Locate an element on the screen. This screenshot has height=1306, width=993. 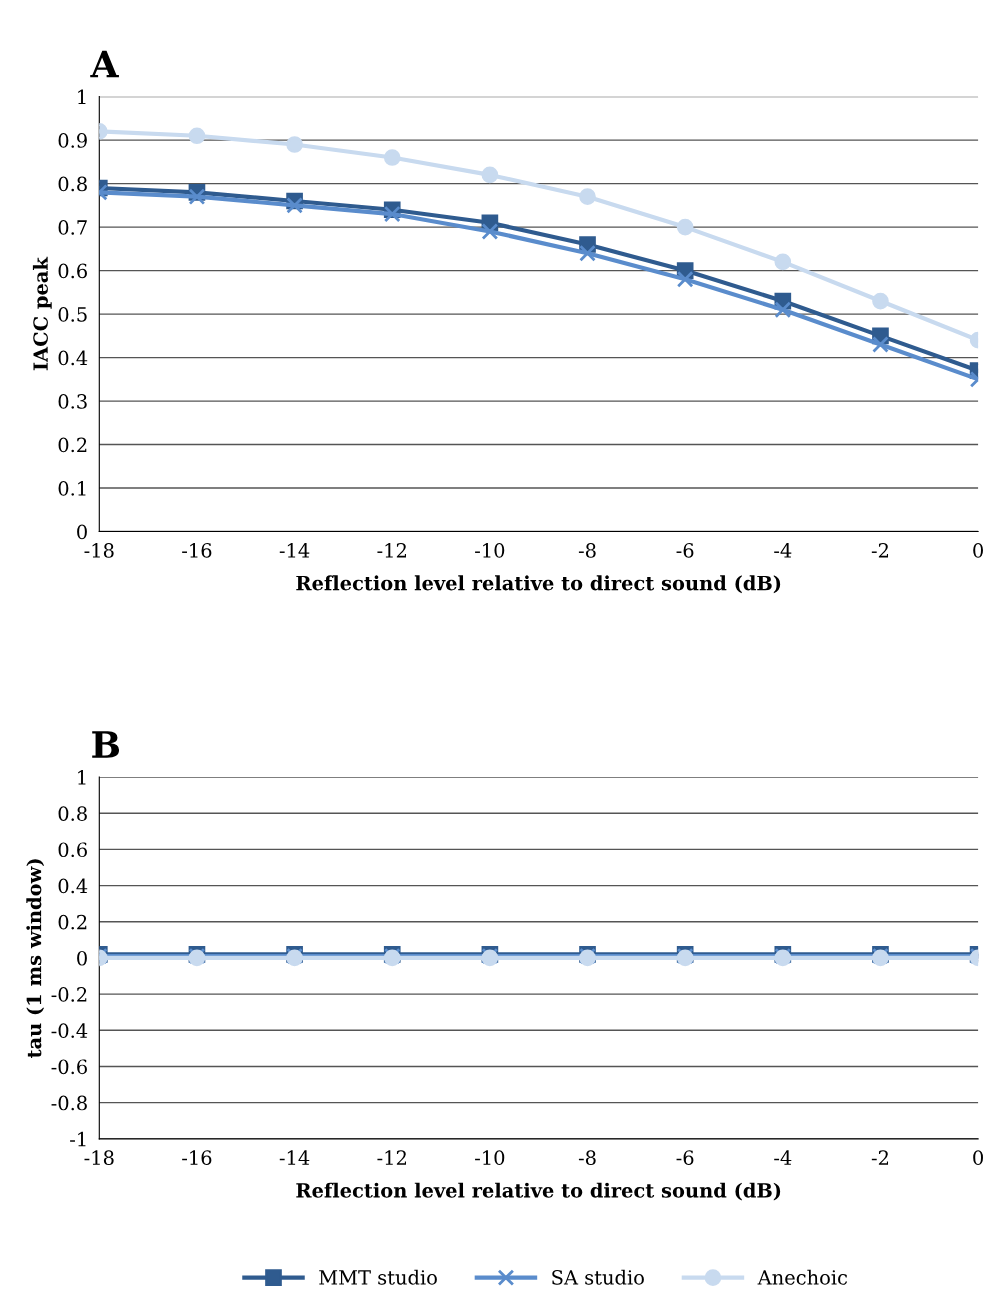
y-axis-title: tau (1 ms window) is located at coordinates (35, 958).